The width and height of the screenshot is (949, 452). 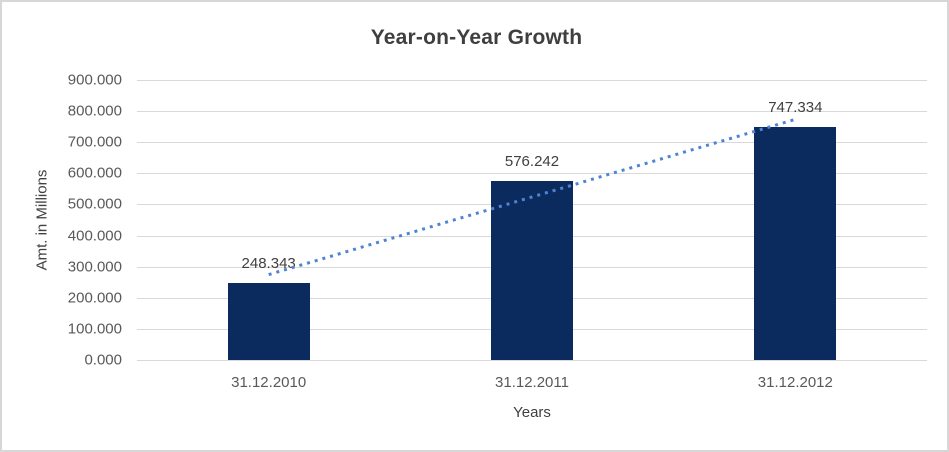 I want to click on y-tick-label: 900.000, so click(x=94, y=80).